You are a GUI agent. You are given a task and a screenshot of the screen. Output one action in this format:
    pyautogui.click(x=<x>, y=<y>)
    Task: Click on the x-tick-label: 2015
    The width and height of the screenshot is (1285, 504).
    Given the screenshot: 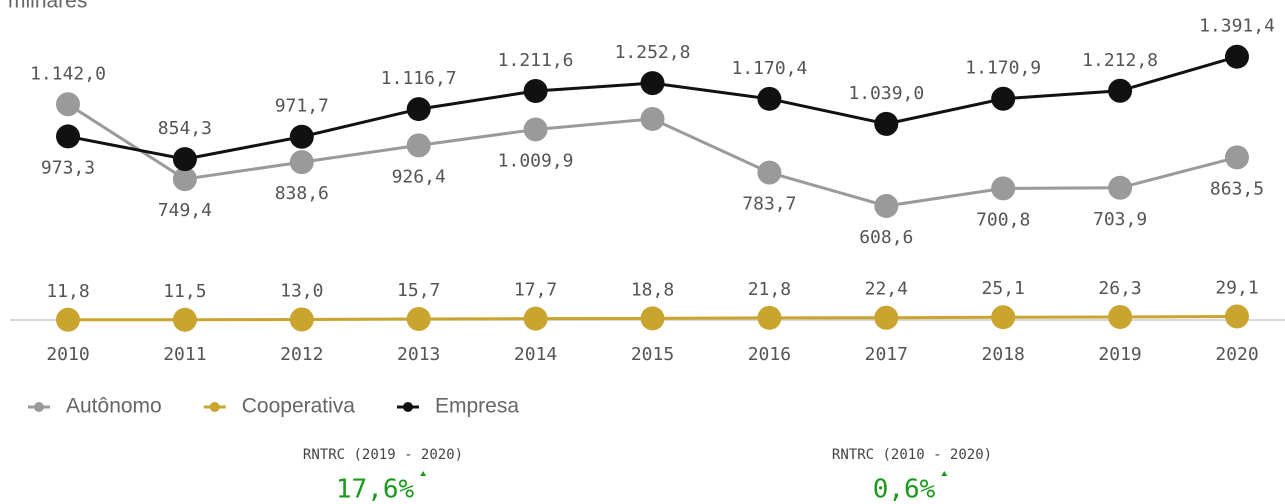 What is the action you would take?
    pyautogui.click(x=652, y=354)
    